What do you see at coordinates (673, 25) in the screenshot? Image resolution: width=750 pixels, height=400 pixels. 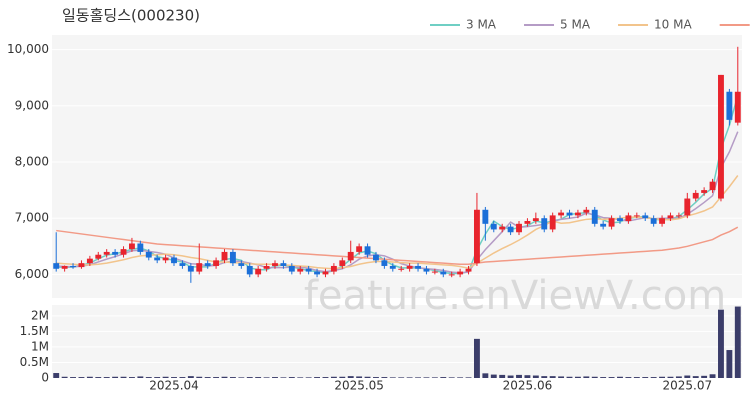 I see `legend-label: 10 MA` at bounding box center [673, 25].